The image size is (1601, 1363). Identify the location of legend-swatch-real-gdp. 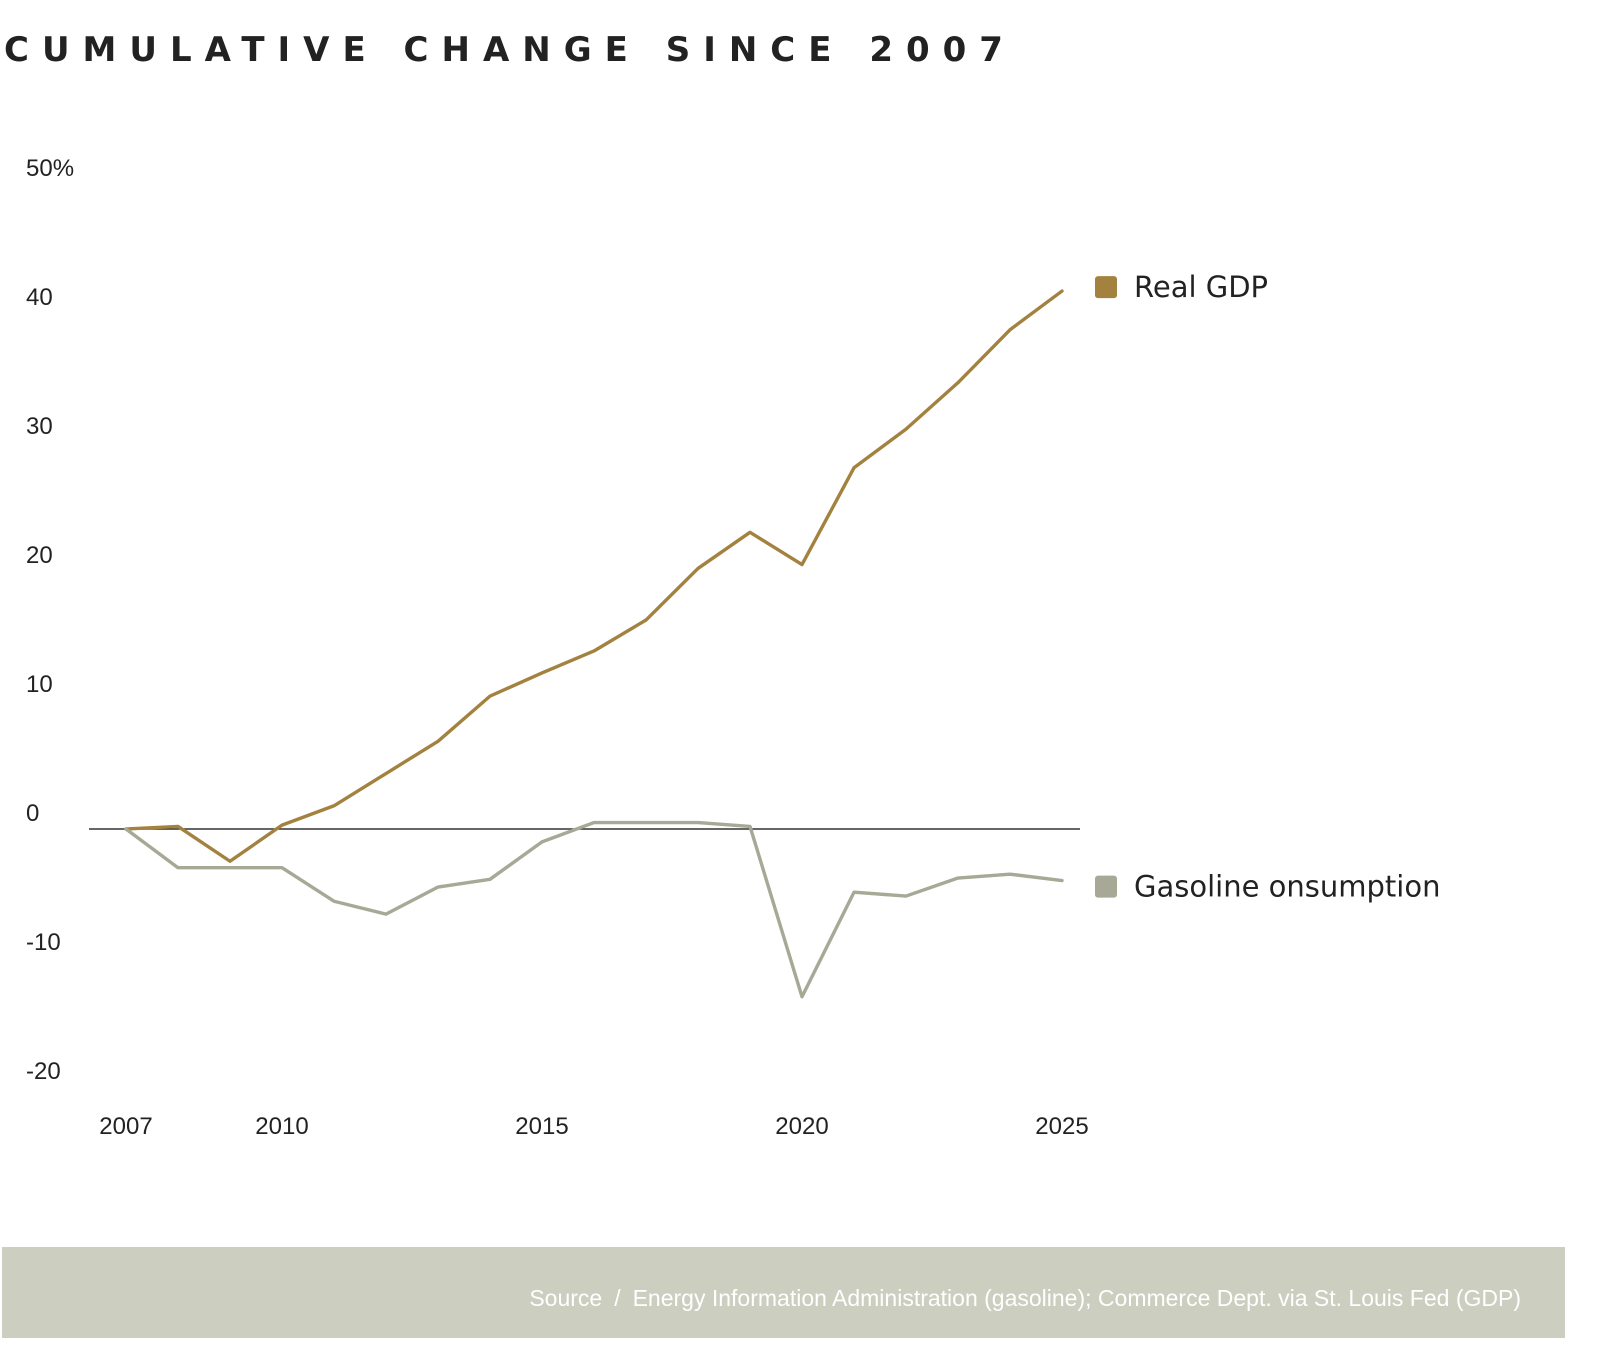
(1106, 287).